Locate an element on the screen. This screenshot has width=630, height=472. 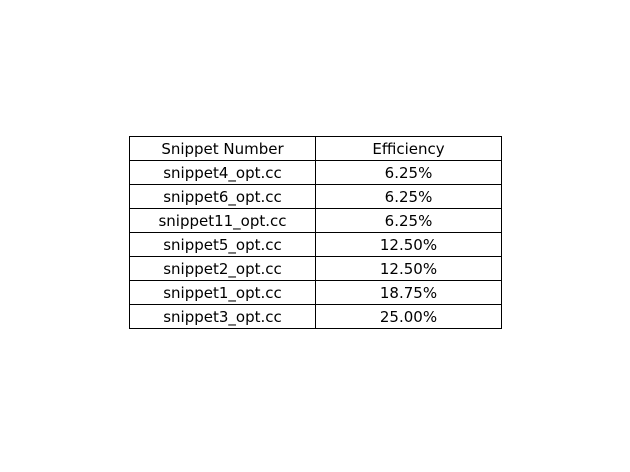
table-row: snippet6_opt.cc 6.25% is located at coordinates (315, 196).